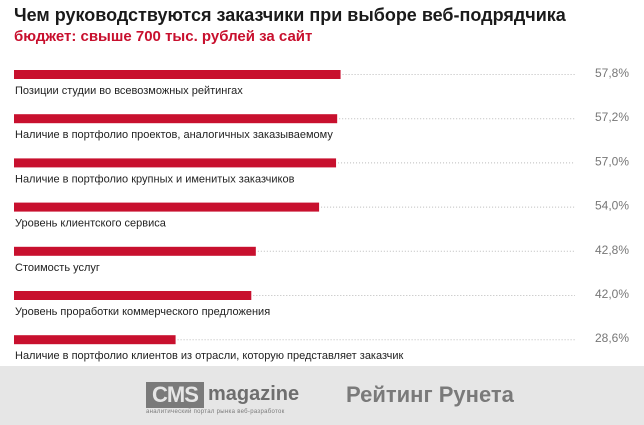 The width and height of the screenshot is (644, 425). What do you see at coordinates (129, 91) in the screenshot?
I see `category-label: Позиции студии во всевозможных рейтингах` at bounding box center [129, 91].